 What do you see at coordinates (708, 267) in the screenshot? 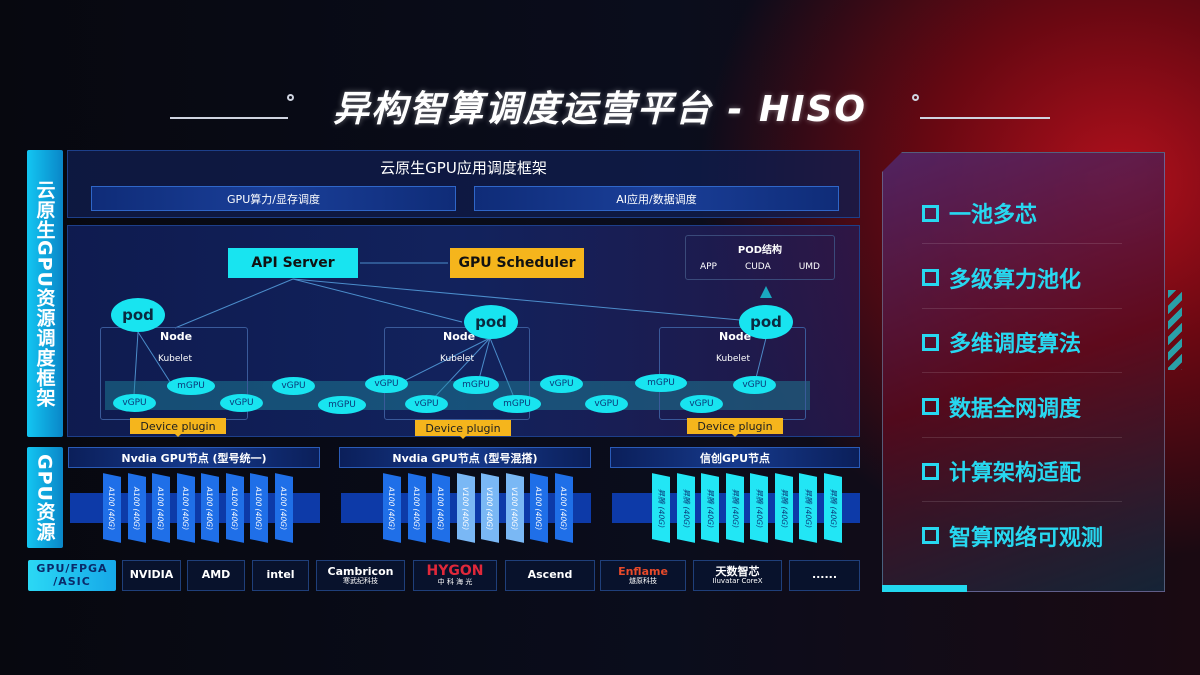
I see `pod-app: APP` at bounding box center [708, 267].